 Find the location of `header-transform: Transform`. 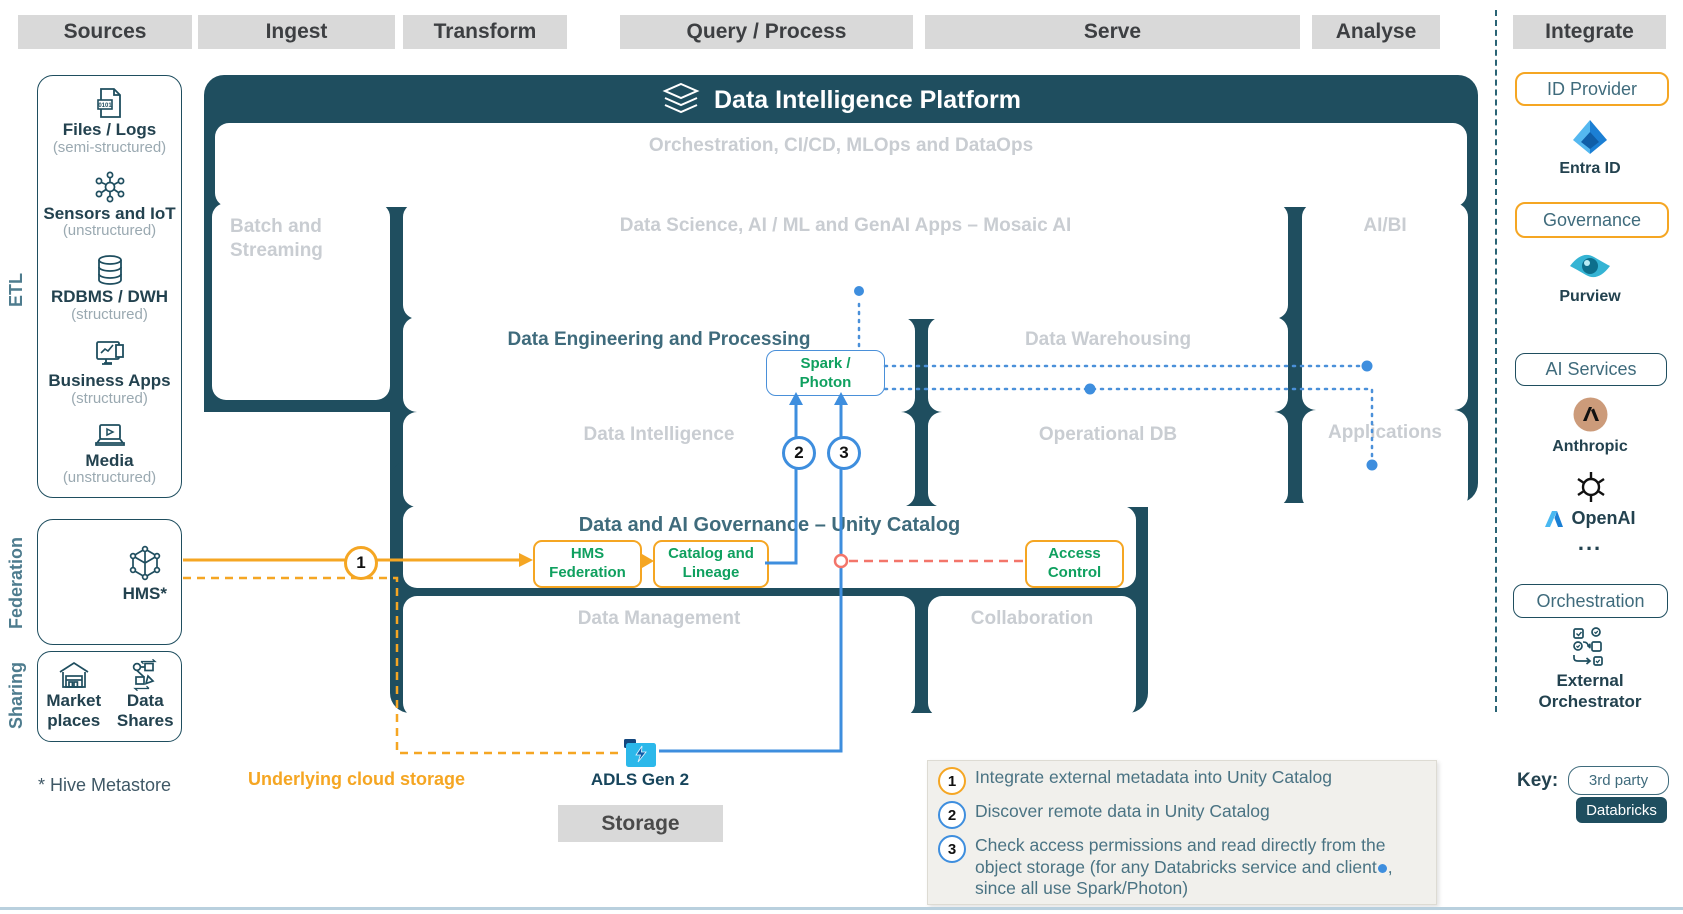

header-transform: Transform is located at coordinates (485, 32).